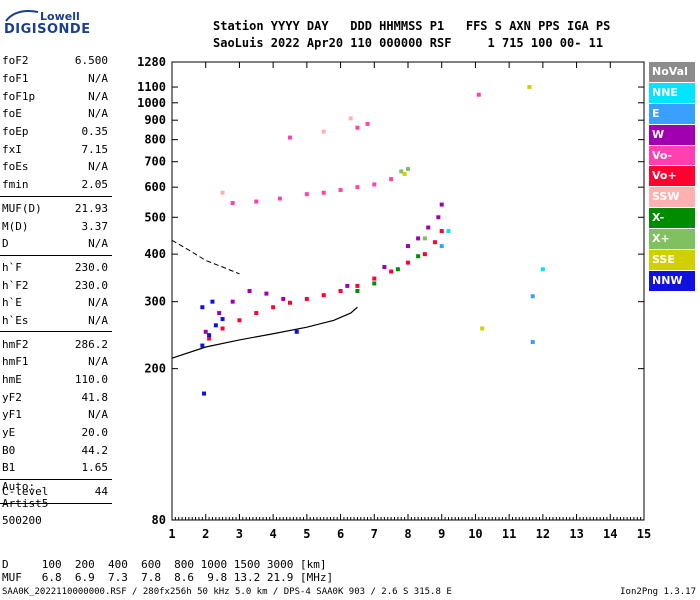 The image size is (700, 600). Describe the element at coordinates (151, 62) in the screenshot. I see `y-tick-label: 1280` at that location.